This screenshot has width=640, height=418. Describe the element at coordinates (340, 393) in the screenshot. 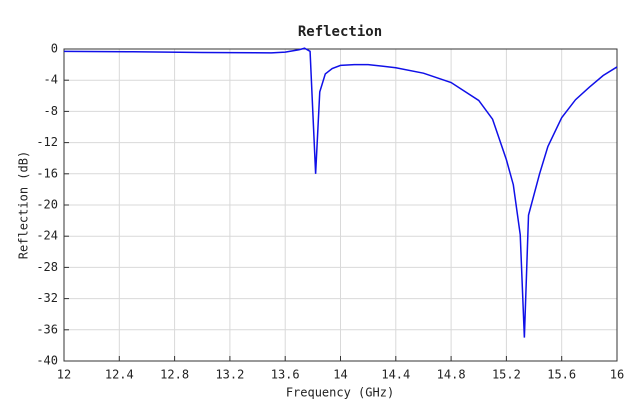

I see `x-axis-label: Frequency (GHz)` at that location.